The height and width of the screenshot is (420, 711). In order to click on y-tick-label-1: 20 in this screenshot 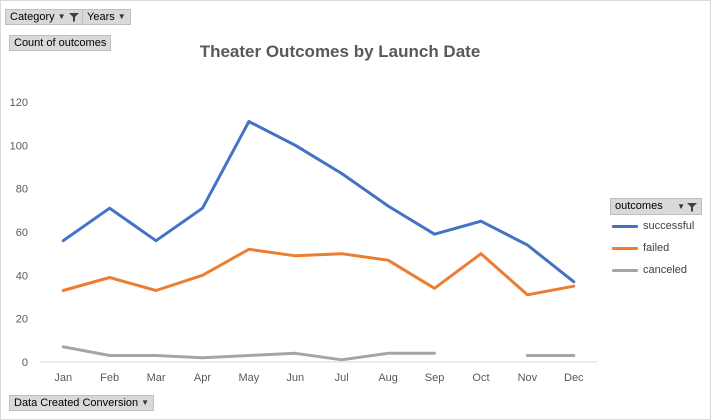, I will do `click(22, 320)`.